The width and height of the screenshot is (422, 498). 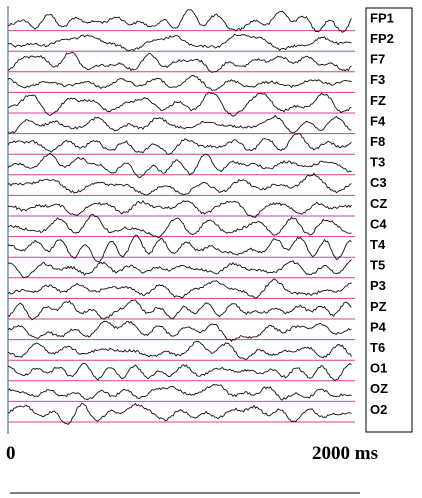 I want to click on channel-label: O1, so click(x=378, y=368).